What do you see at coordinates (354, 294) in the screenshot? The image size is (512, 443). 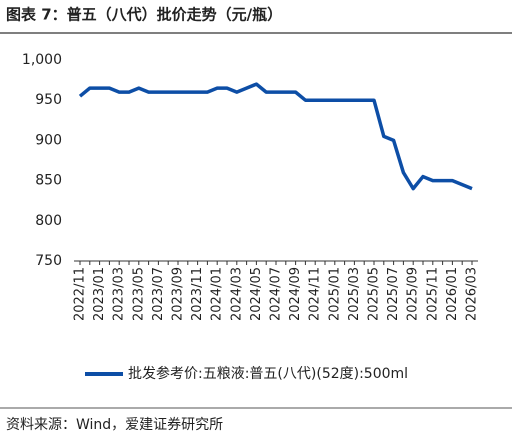 I see `x-tick-label: 2025/03` at bounding box center [354, 294].